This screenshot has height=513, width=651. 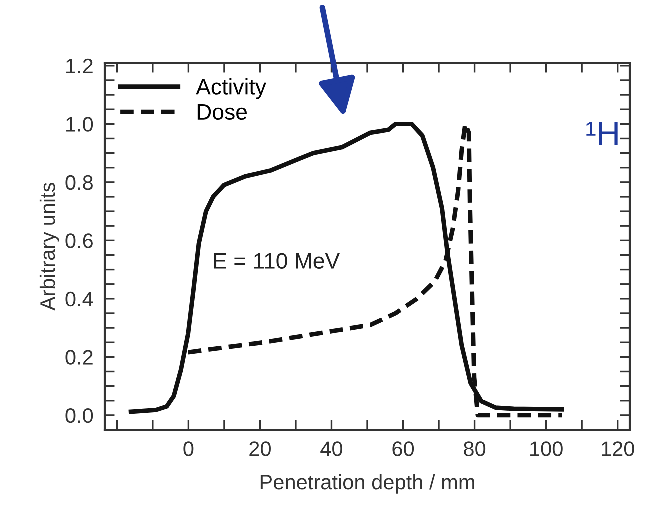 What do you see at coordinates (367, 484) in the screenshot?
I see `x-axis-title: Penetration depth / mm` at bounding box center [367, 484].